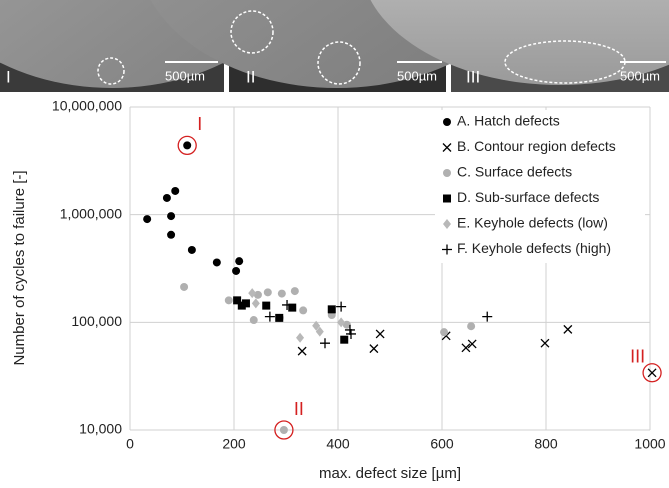  Describe the element at coordinates (536, 146) in the screenshot. I see `legend-label: B. Contour region defects` at that location.